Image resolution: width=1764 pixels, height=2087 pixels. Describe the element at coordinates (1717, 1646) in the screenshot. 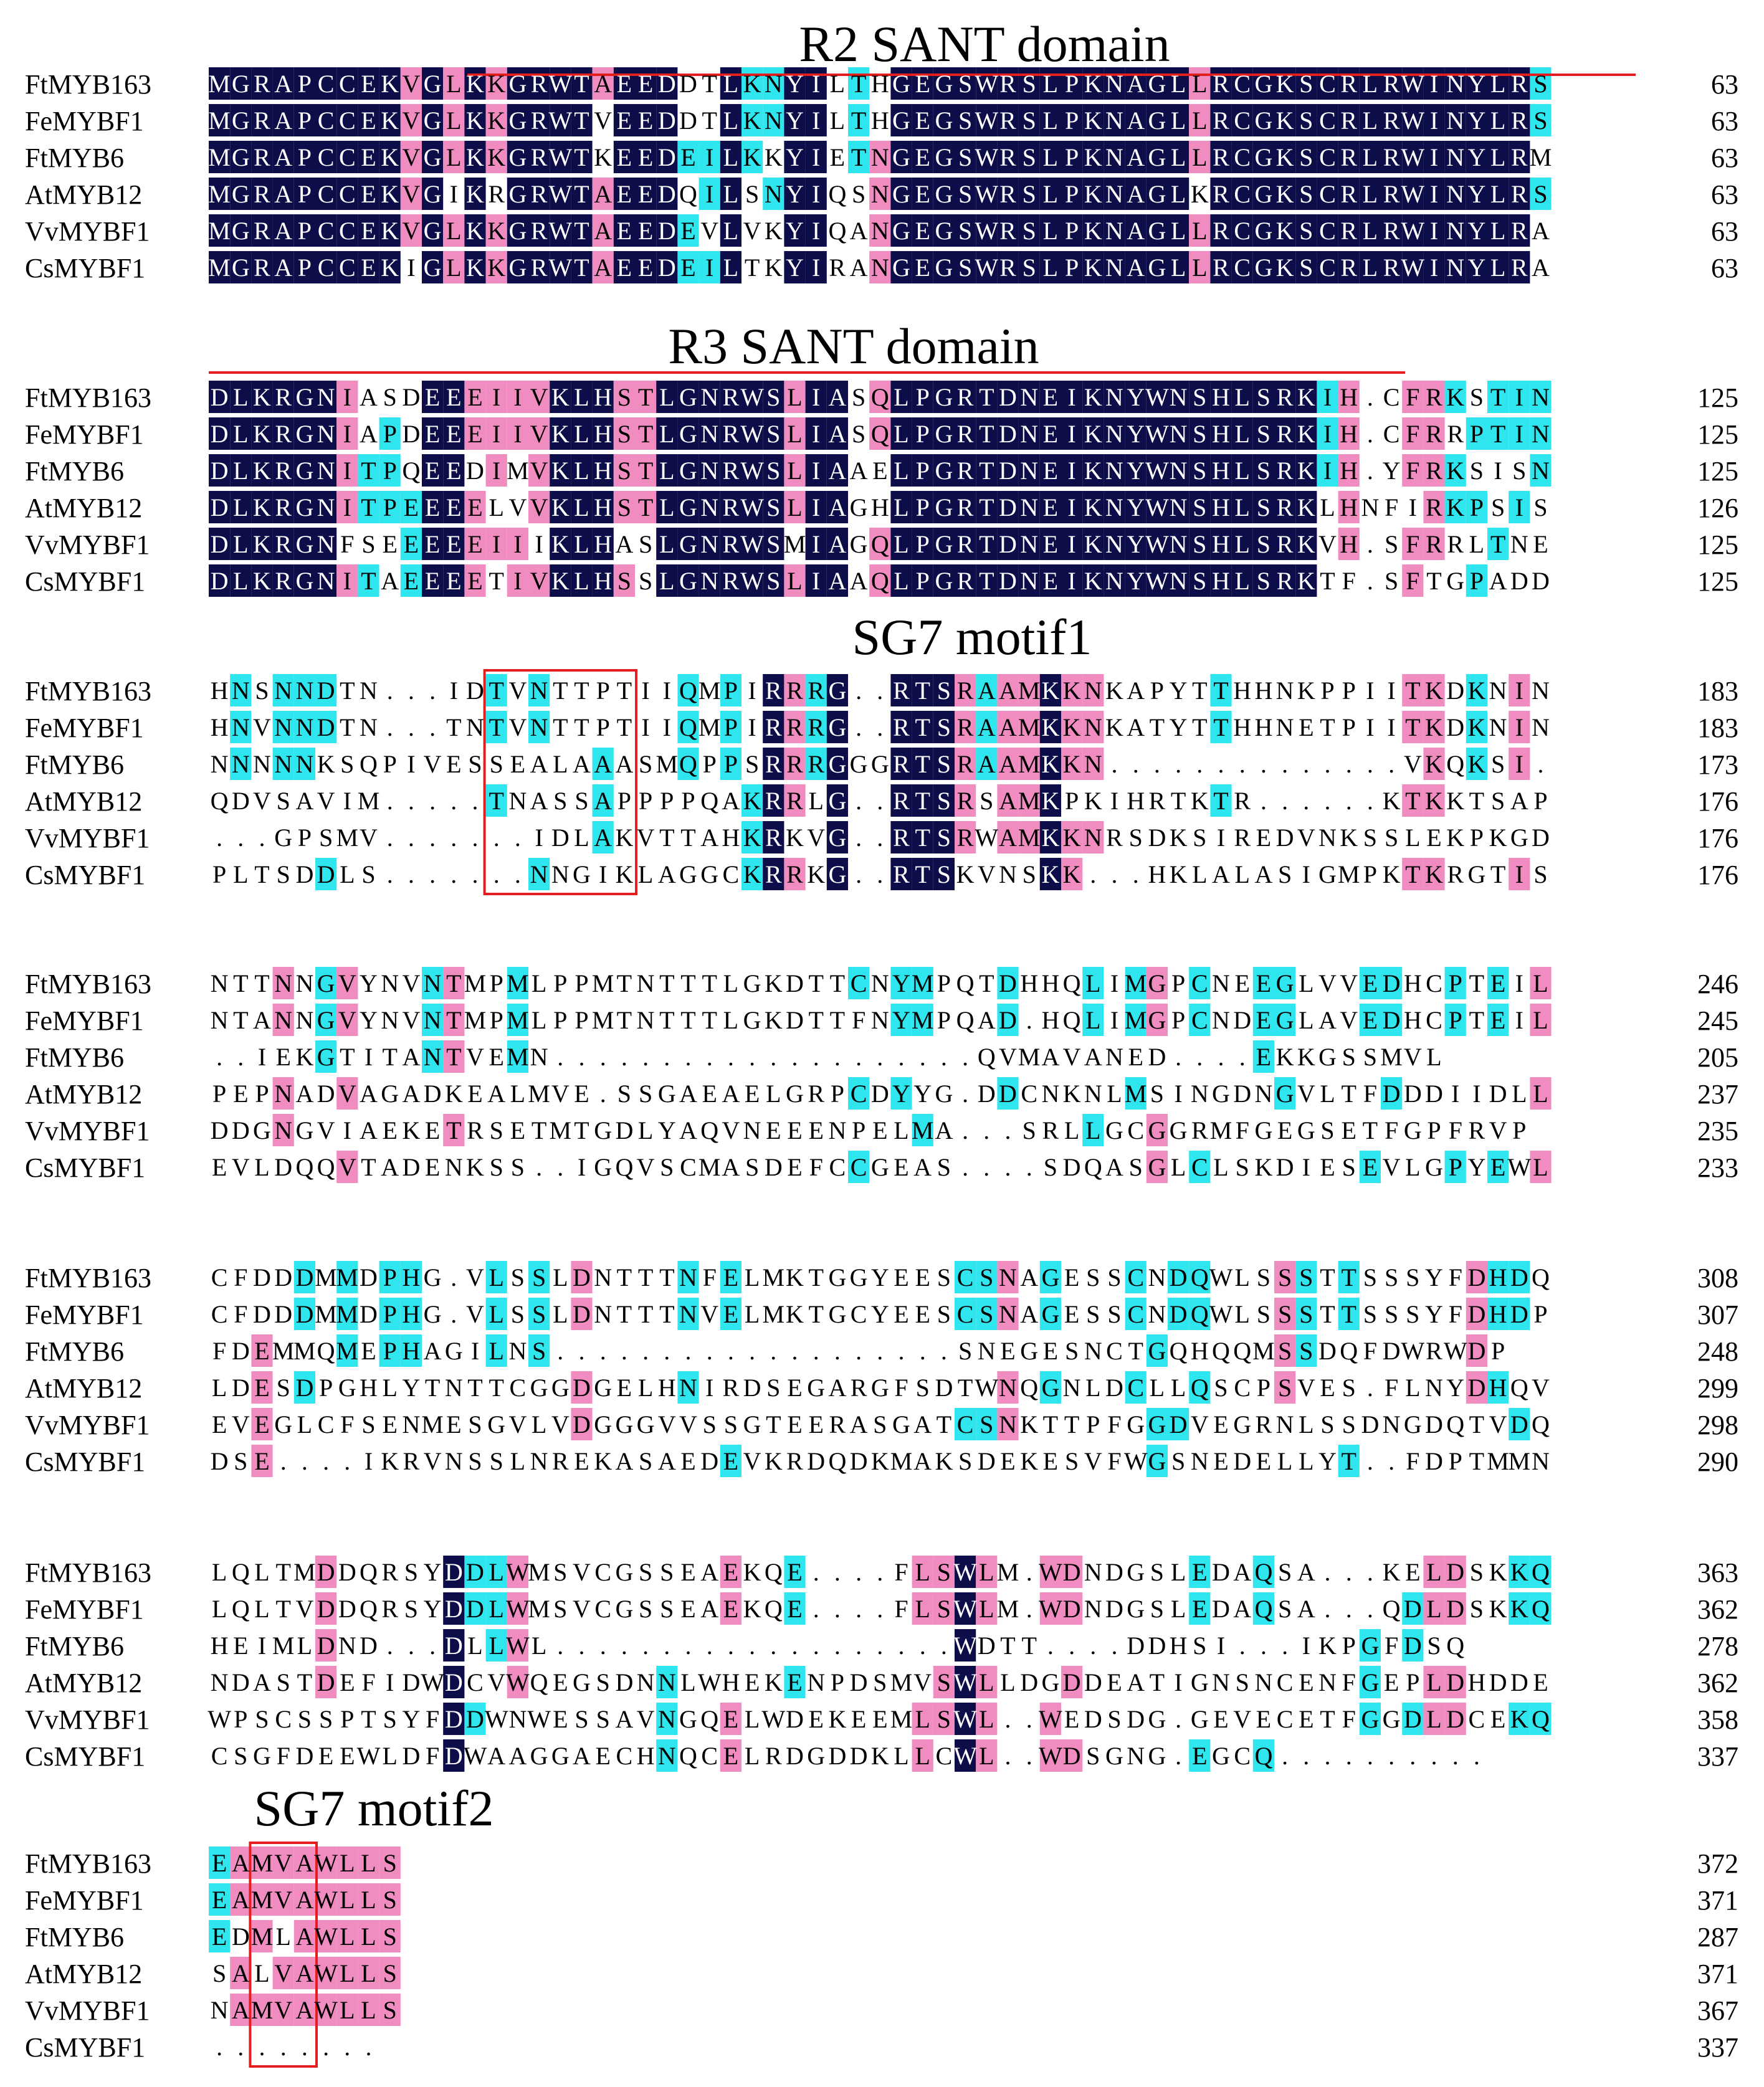

I see `end-position: 278` at that location.